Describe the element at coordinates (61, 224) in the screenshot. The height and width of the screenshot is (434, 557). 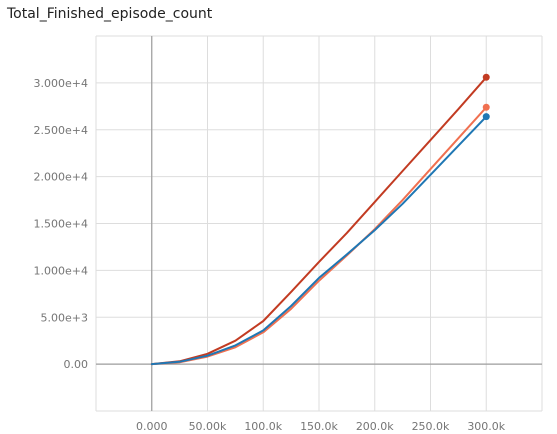
I see `y-tick-label: 1.500e+4` at that location.